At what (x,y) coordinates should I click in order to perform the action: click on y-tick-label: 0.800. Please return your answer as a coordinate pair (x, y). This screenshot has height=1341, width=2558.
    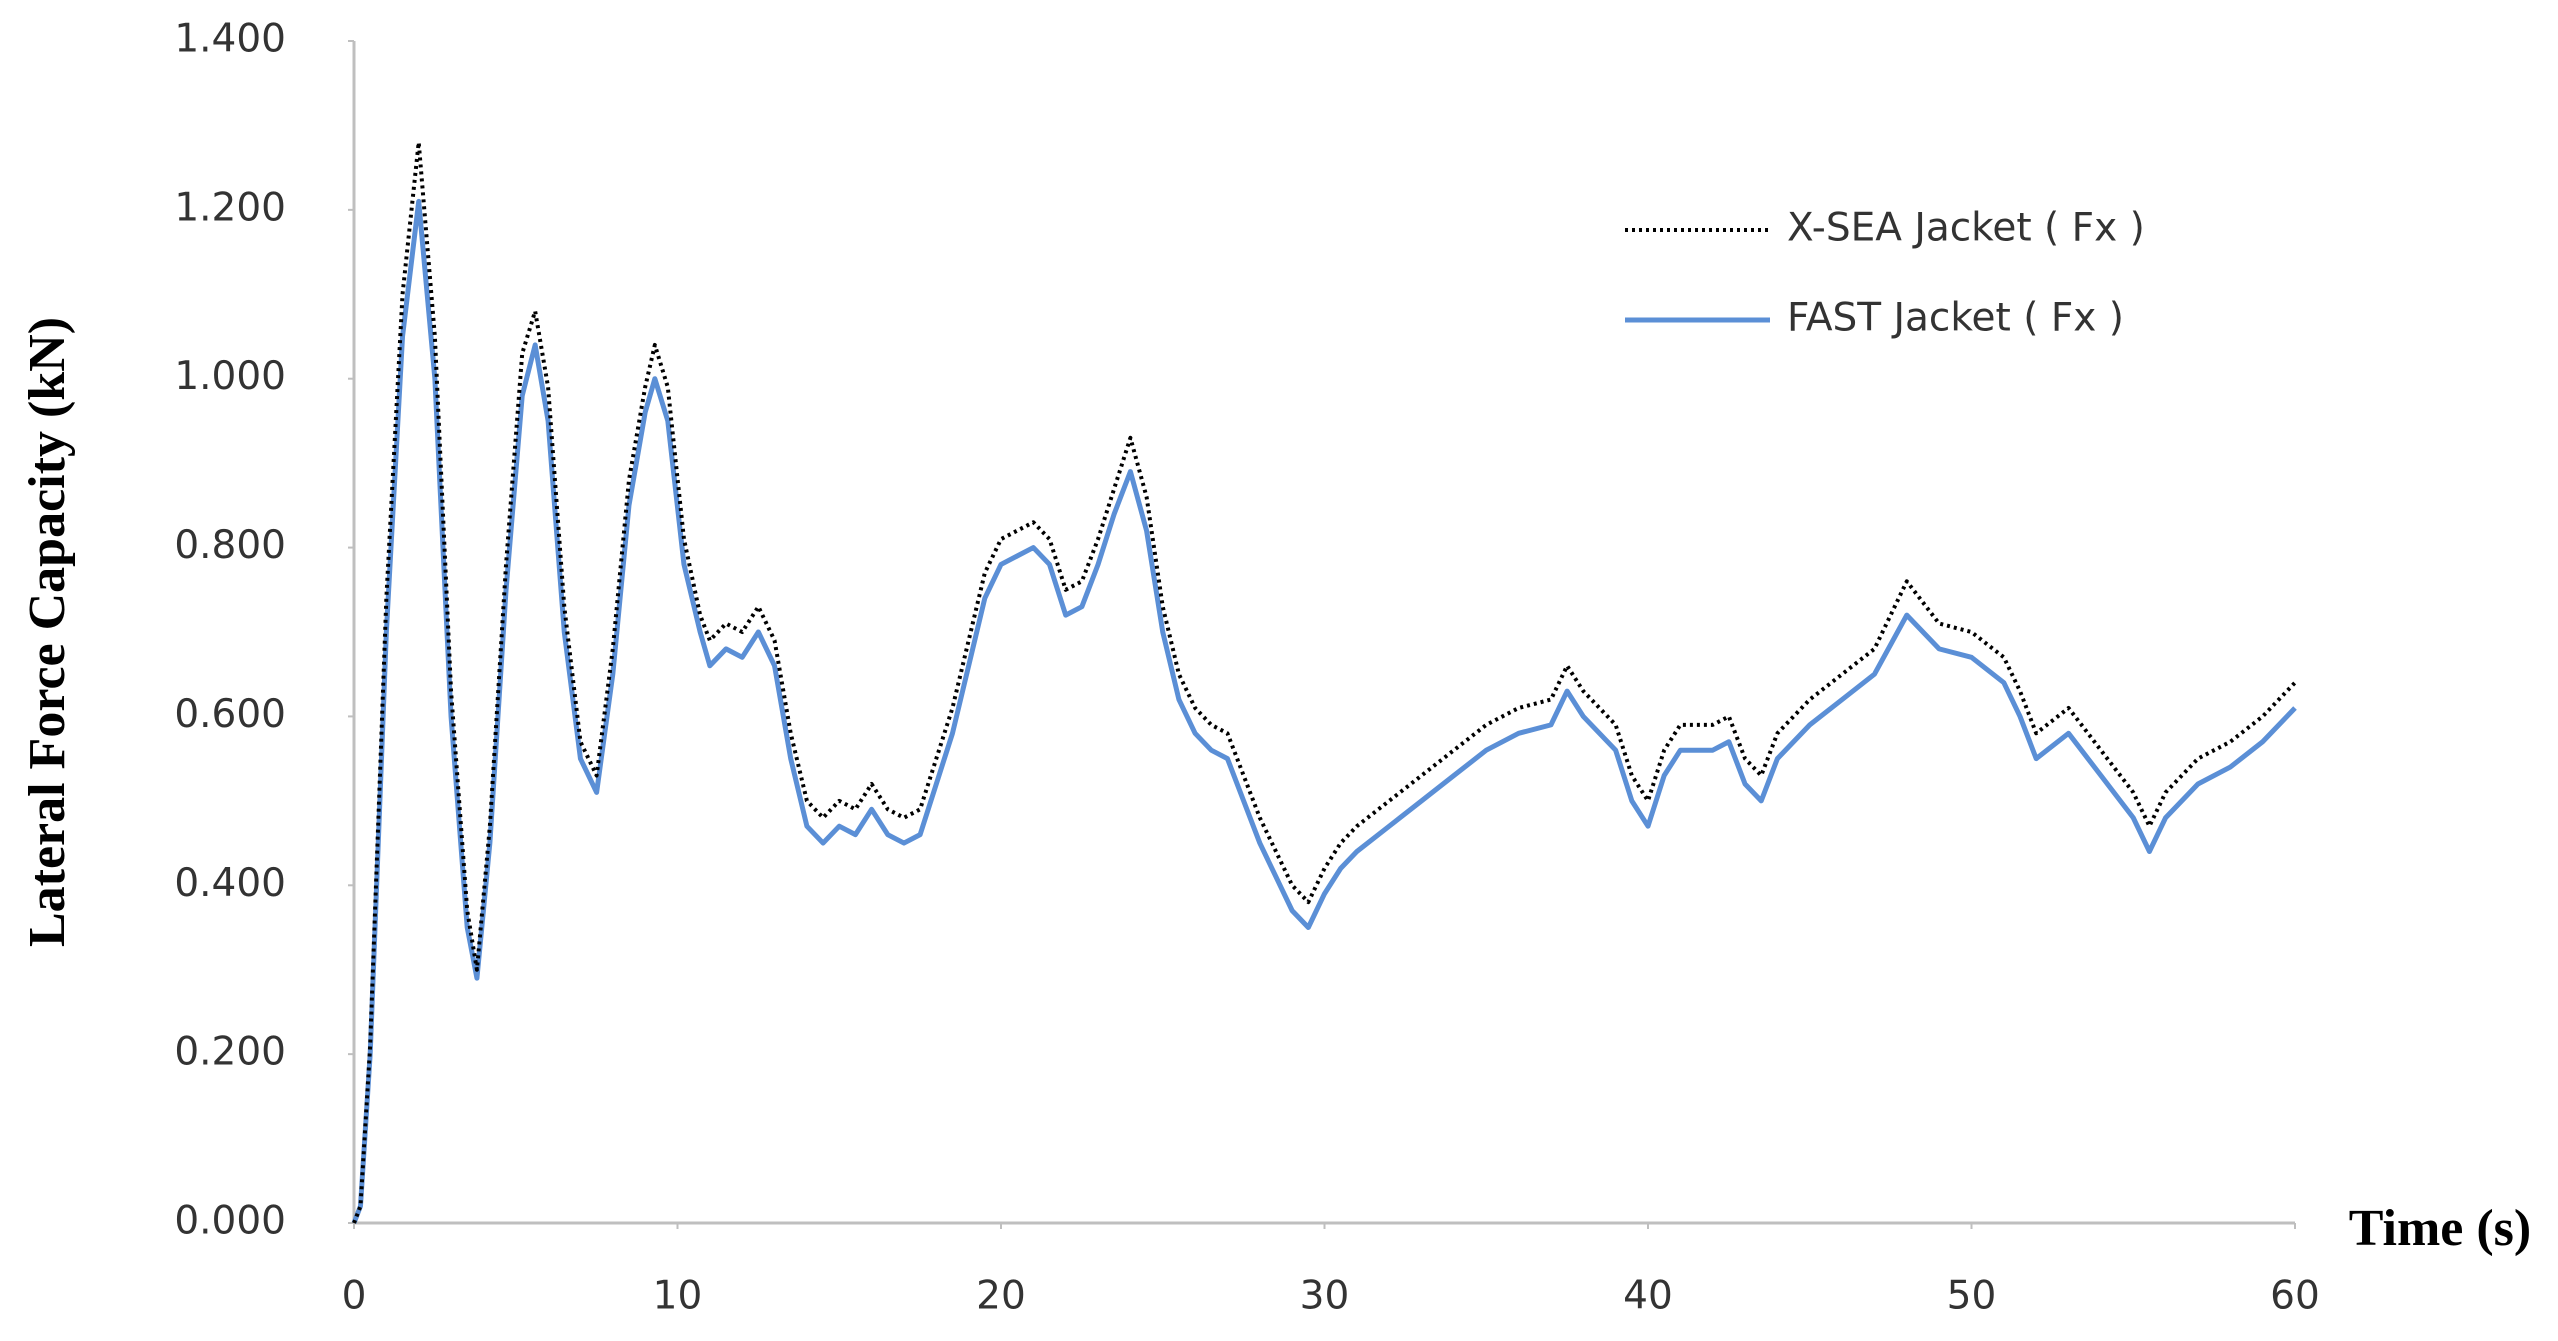
    Looking at the image, I should click on (230, 545).